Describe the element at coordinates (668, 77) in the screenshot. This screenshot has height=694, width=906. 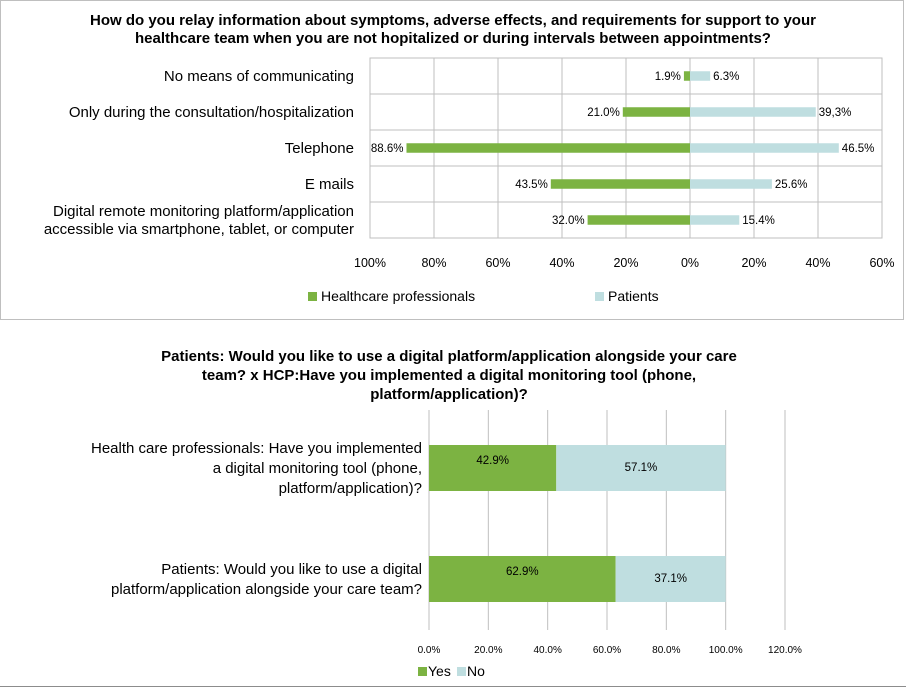
I see `chart1-data-label-healthcare-professionals: 1.9%` at that location.